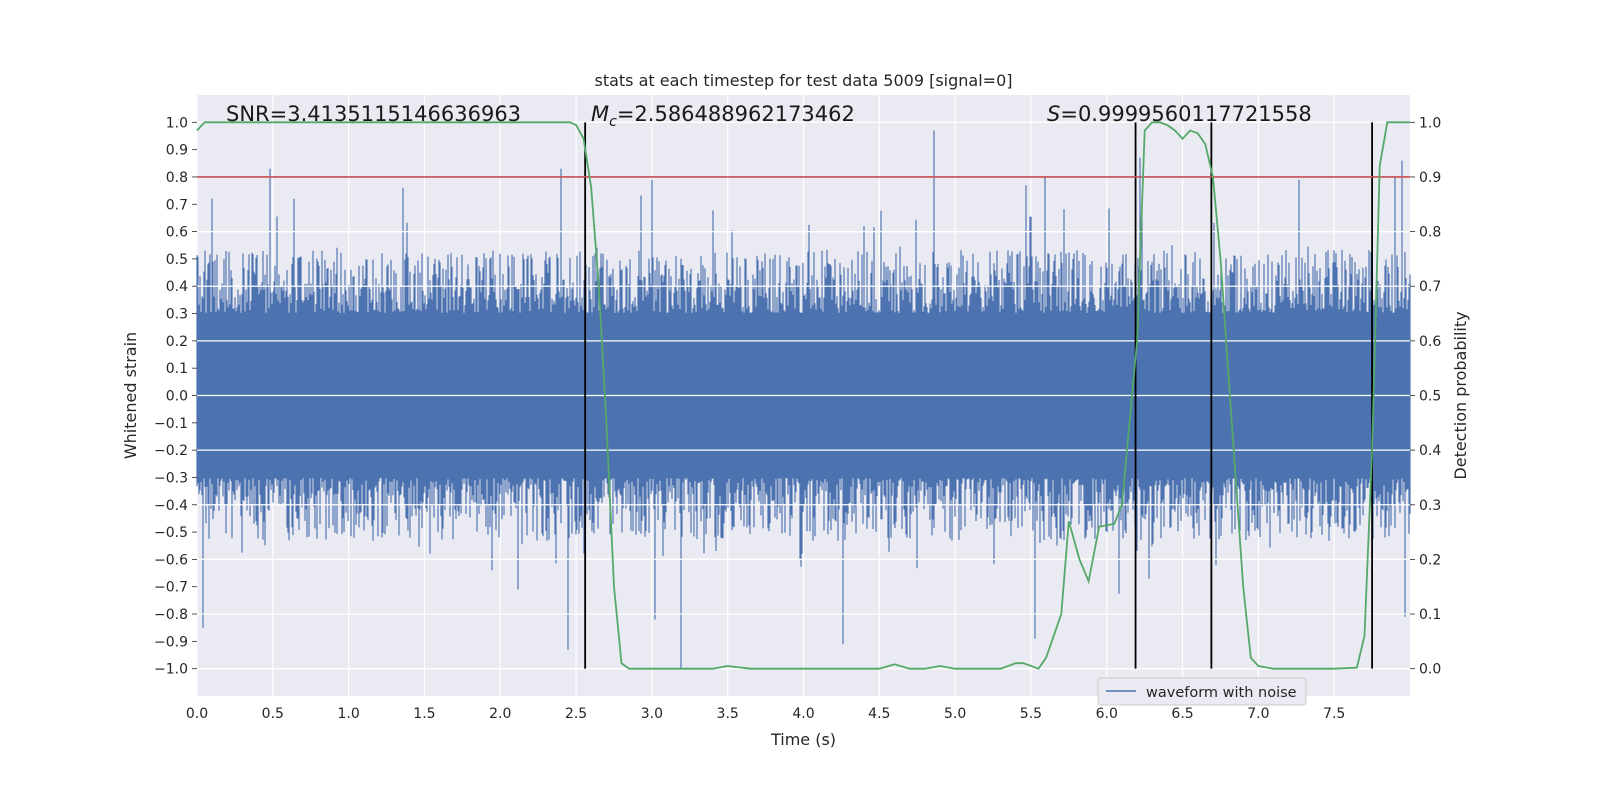 This screenshot has width=1600, height=800. What do you see at coordinates (171, 560) in the screenshot?
I see `y-tick-label: −0.6` at bounding box center [171, 560].